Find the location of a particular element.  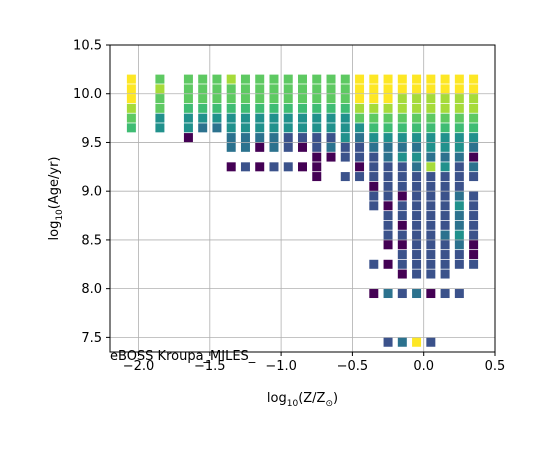

survey-annotation: eBOSS Kroupa_MILES_ is located at coordinates (183, 356).